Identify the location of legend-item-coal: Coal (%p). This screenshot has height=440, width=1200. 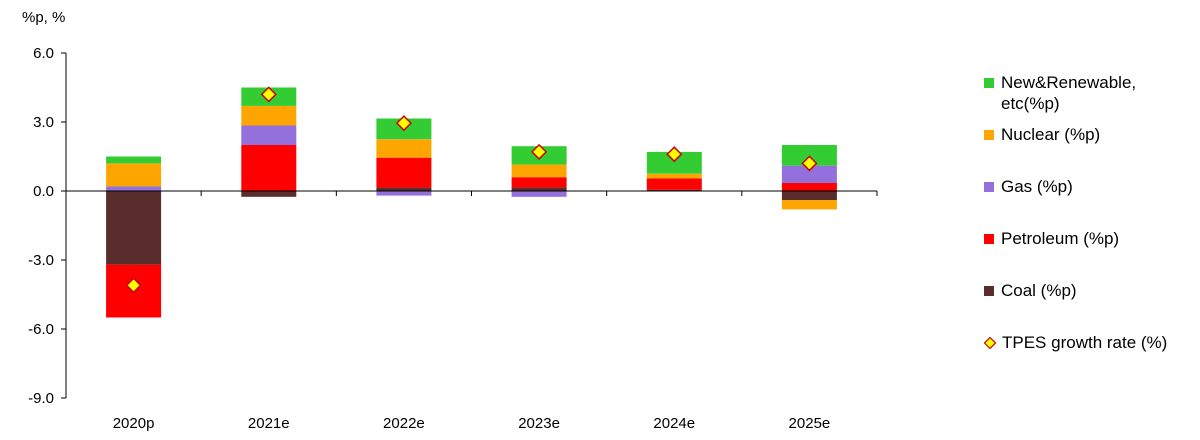
(1087, 290).